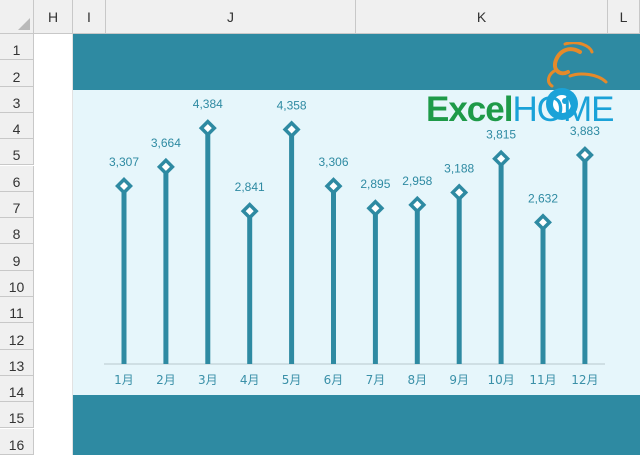 The height and width of the screenshot is (455, 640). What do you see at coordinates (333, 162) in the screenshot?
I see `data-label: 3,306` at bounding box center [333, 162].